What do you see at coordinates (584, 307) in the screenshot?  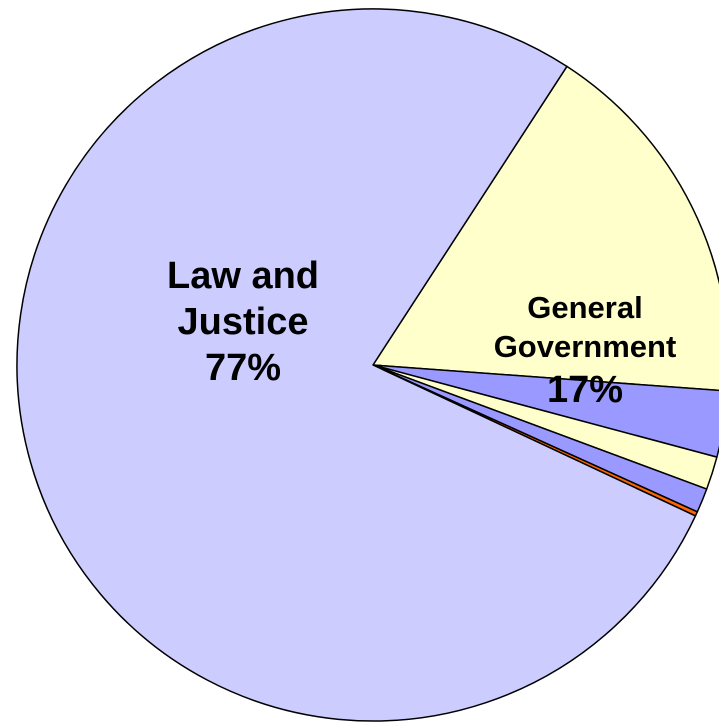 I see `slice-label-0-line-0: General` at bounding box center [584, 307].